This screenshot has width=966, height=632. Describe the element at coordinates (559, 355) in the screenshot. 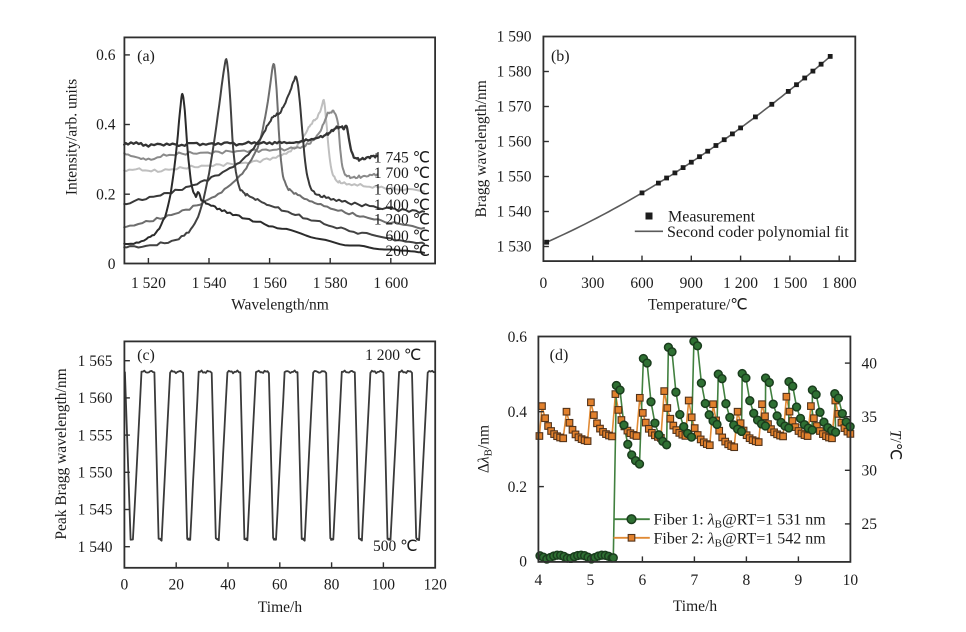

I see `svg-text: (d)` at that location.